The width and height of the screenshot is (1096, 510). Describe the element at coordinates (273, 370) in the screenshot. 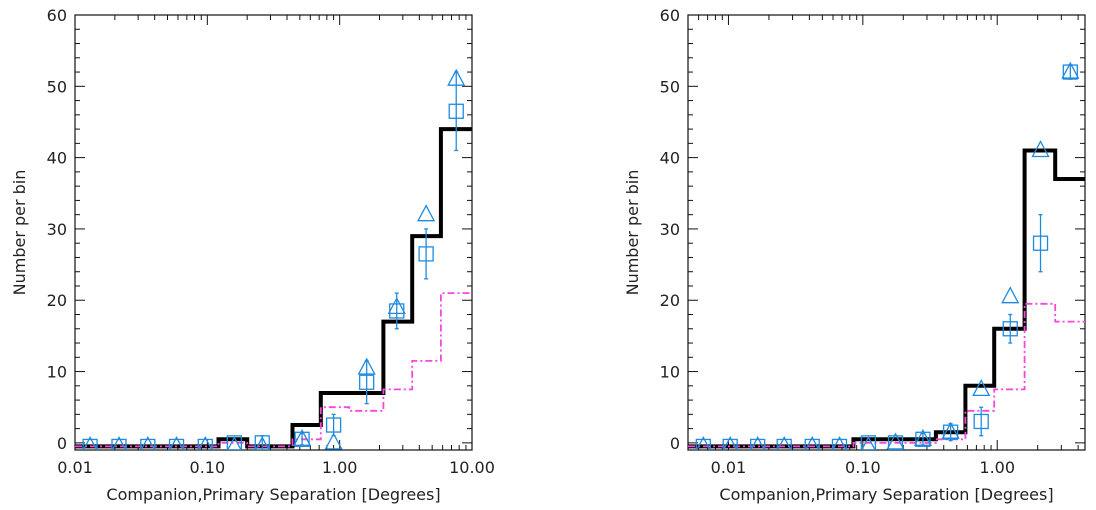

I see `histogram-step-dashdot` at that location.